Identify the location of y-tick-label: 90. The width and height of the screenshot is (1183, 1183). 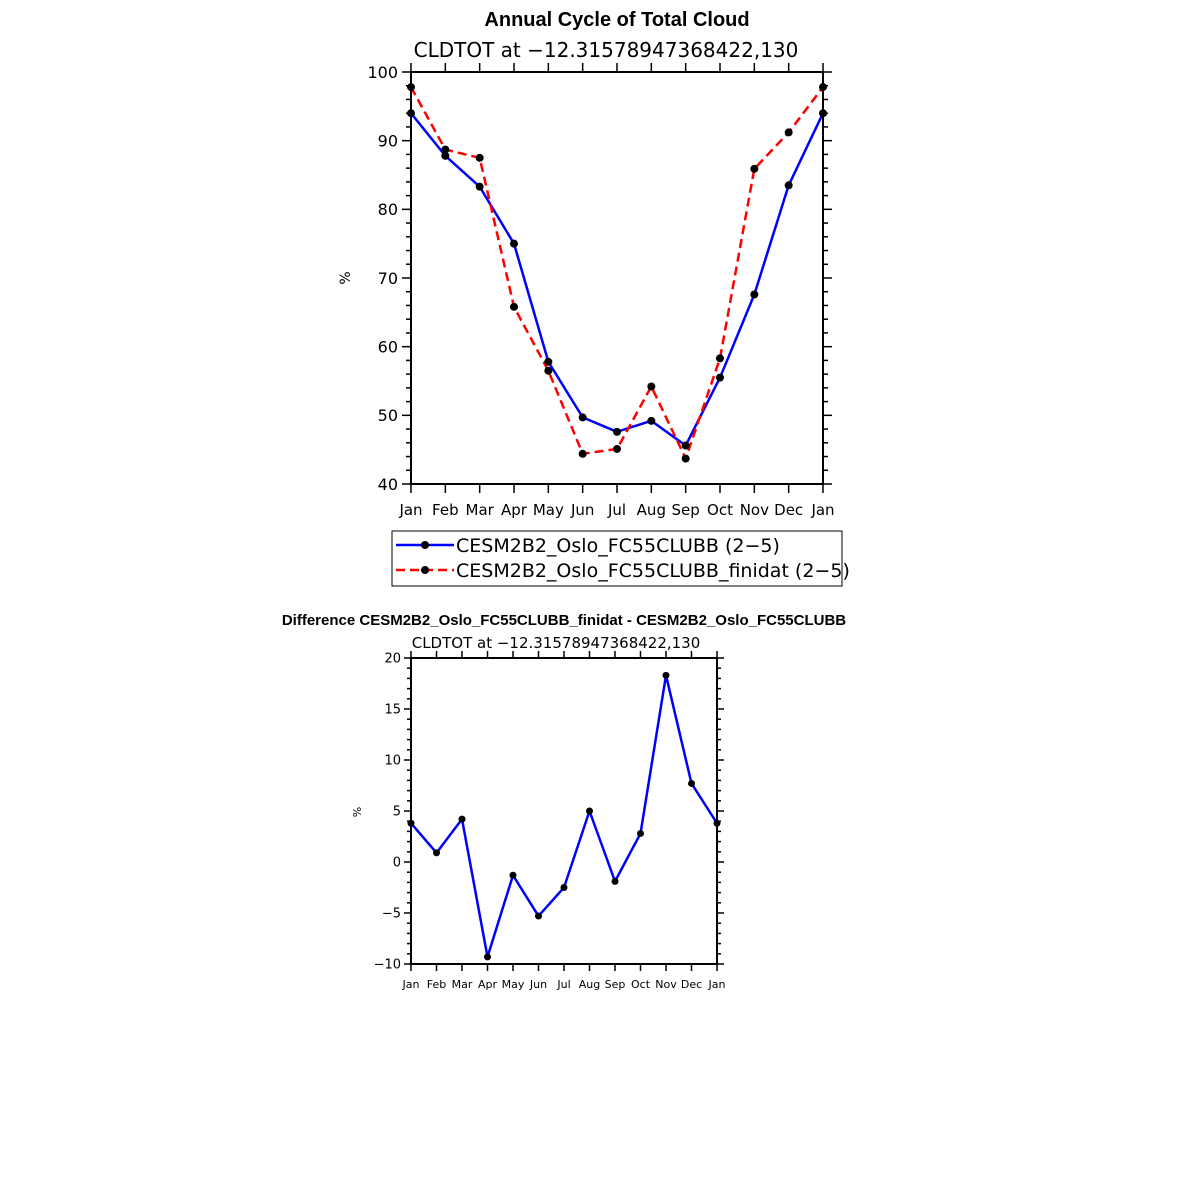
(388, 140).